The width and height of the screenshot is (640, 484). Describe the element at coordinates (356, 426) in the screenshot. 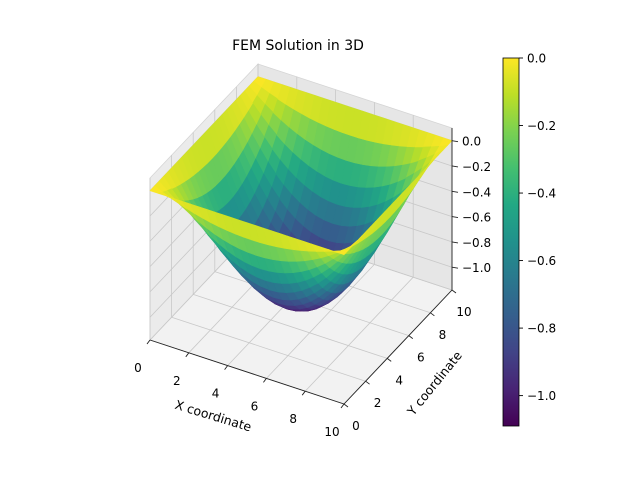

I see `y-tick-label: 0` at that location.